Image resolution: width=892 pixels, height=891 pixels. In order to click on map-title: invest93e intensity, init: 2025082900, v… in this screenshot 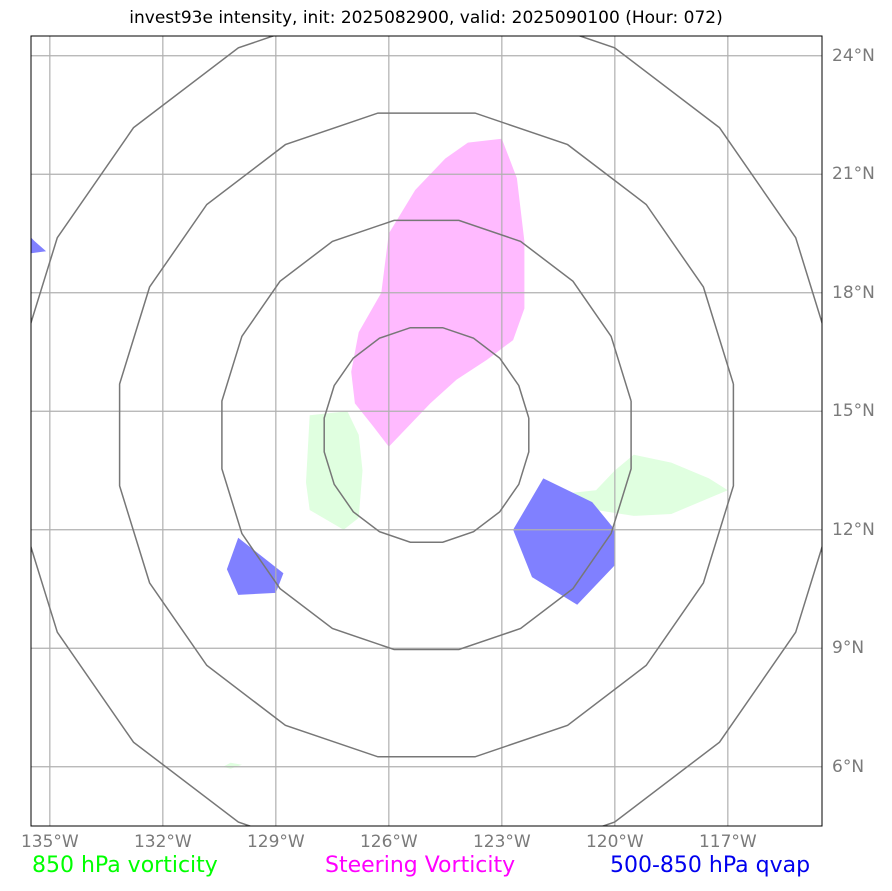, I will do `click(426, 18)`.